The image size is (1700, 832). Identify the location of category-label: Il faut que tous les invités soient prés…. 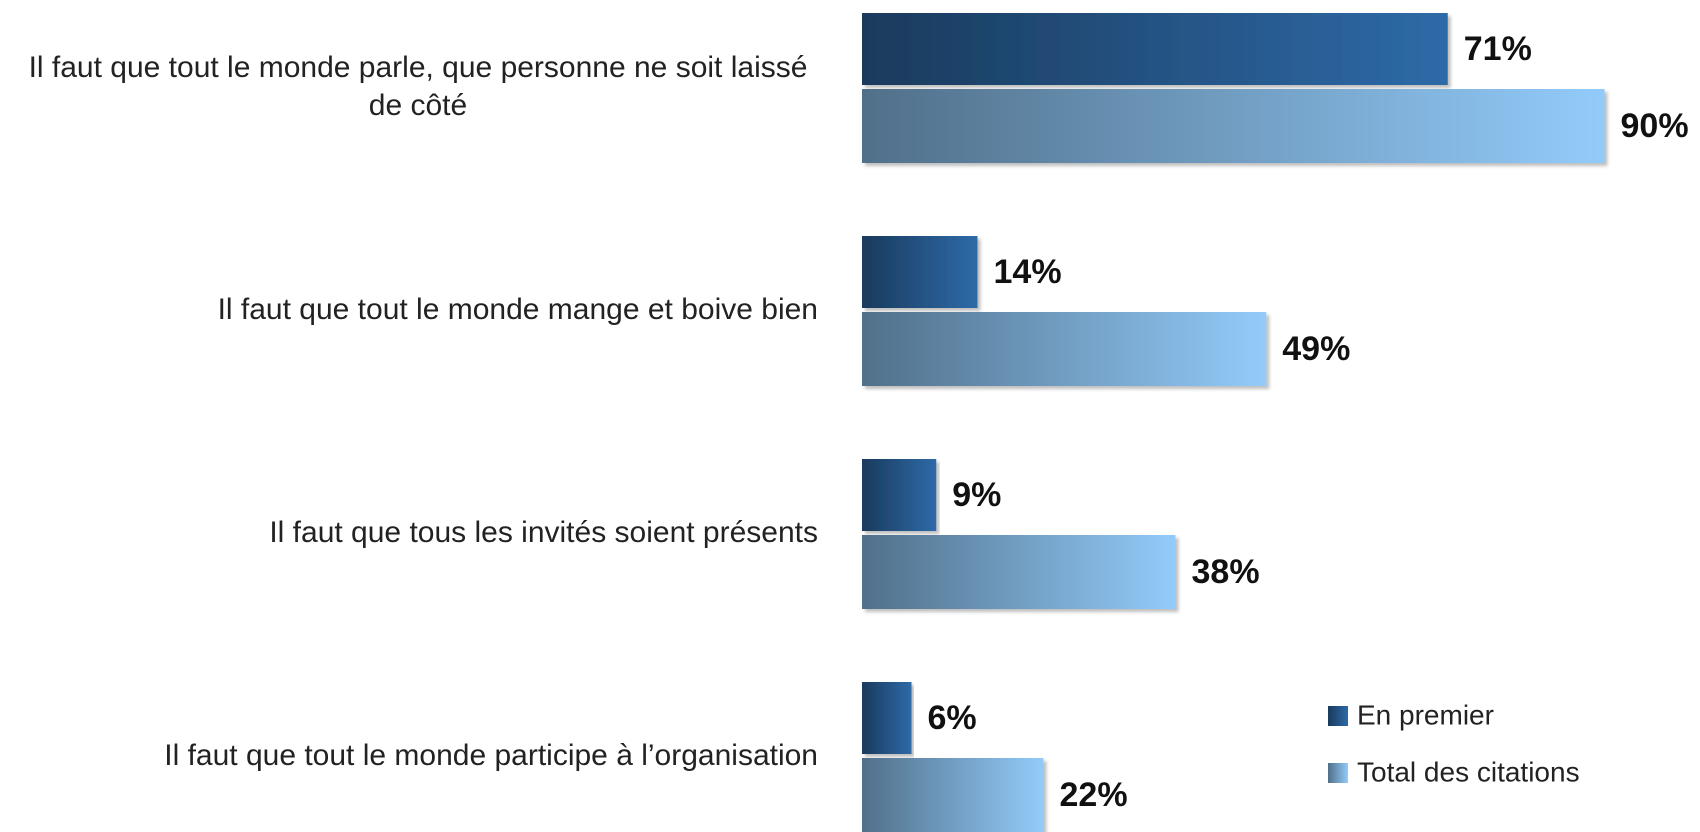
(543, 532).